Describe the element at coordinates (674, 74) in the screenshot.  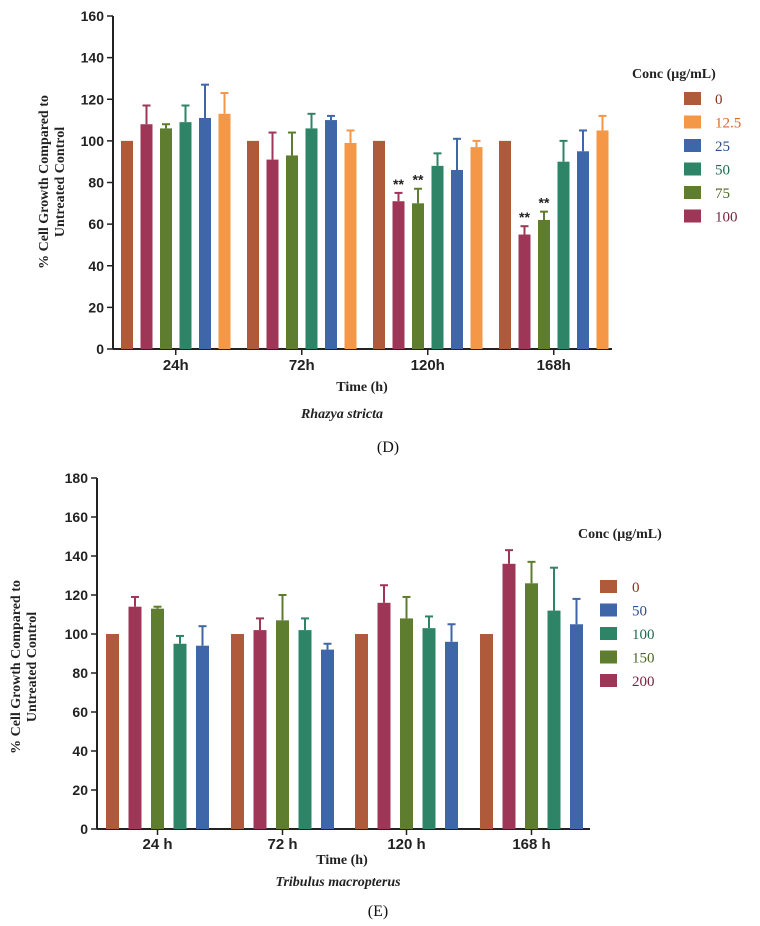
I see `chart-d-legend-title: Conc (μg/mL)` at that location.